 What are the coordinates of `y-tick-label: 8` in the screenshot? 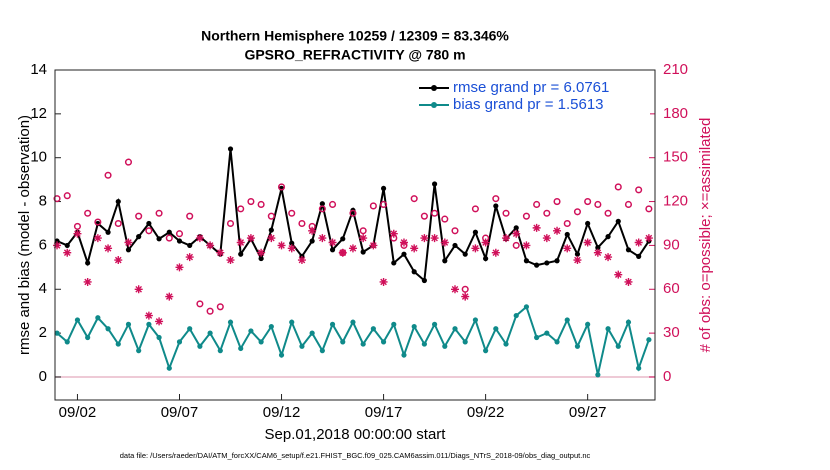 It's located at (43, 201).